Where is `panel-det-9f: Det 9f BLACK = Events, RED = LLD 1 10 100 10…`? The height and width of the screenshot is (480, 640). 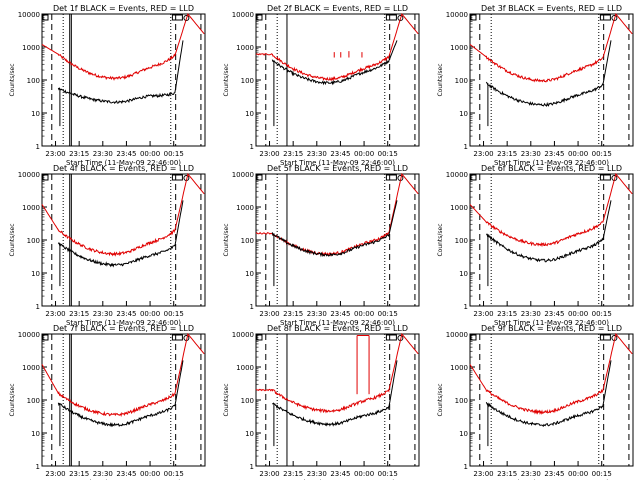
panel-det-9f: Det 9f BLACK = Events, RED = LLD 1 10 100 10… is located at coordinates (535, 402).